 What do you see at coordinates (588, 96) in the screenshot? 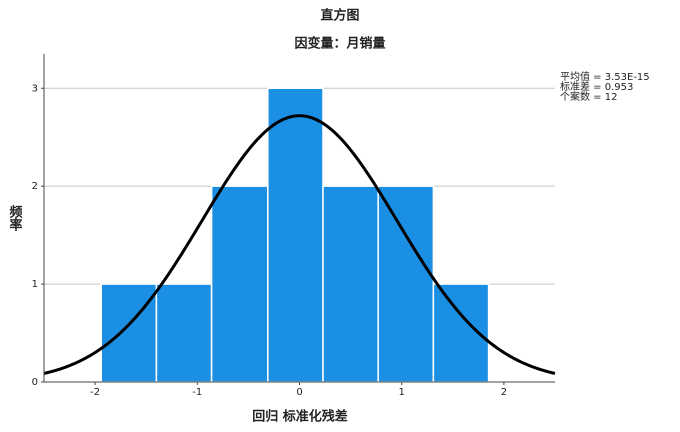
I see `stat-n: 个案数 = 12` at bounding box center [588, 96].